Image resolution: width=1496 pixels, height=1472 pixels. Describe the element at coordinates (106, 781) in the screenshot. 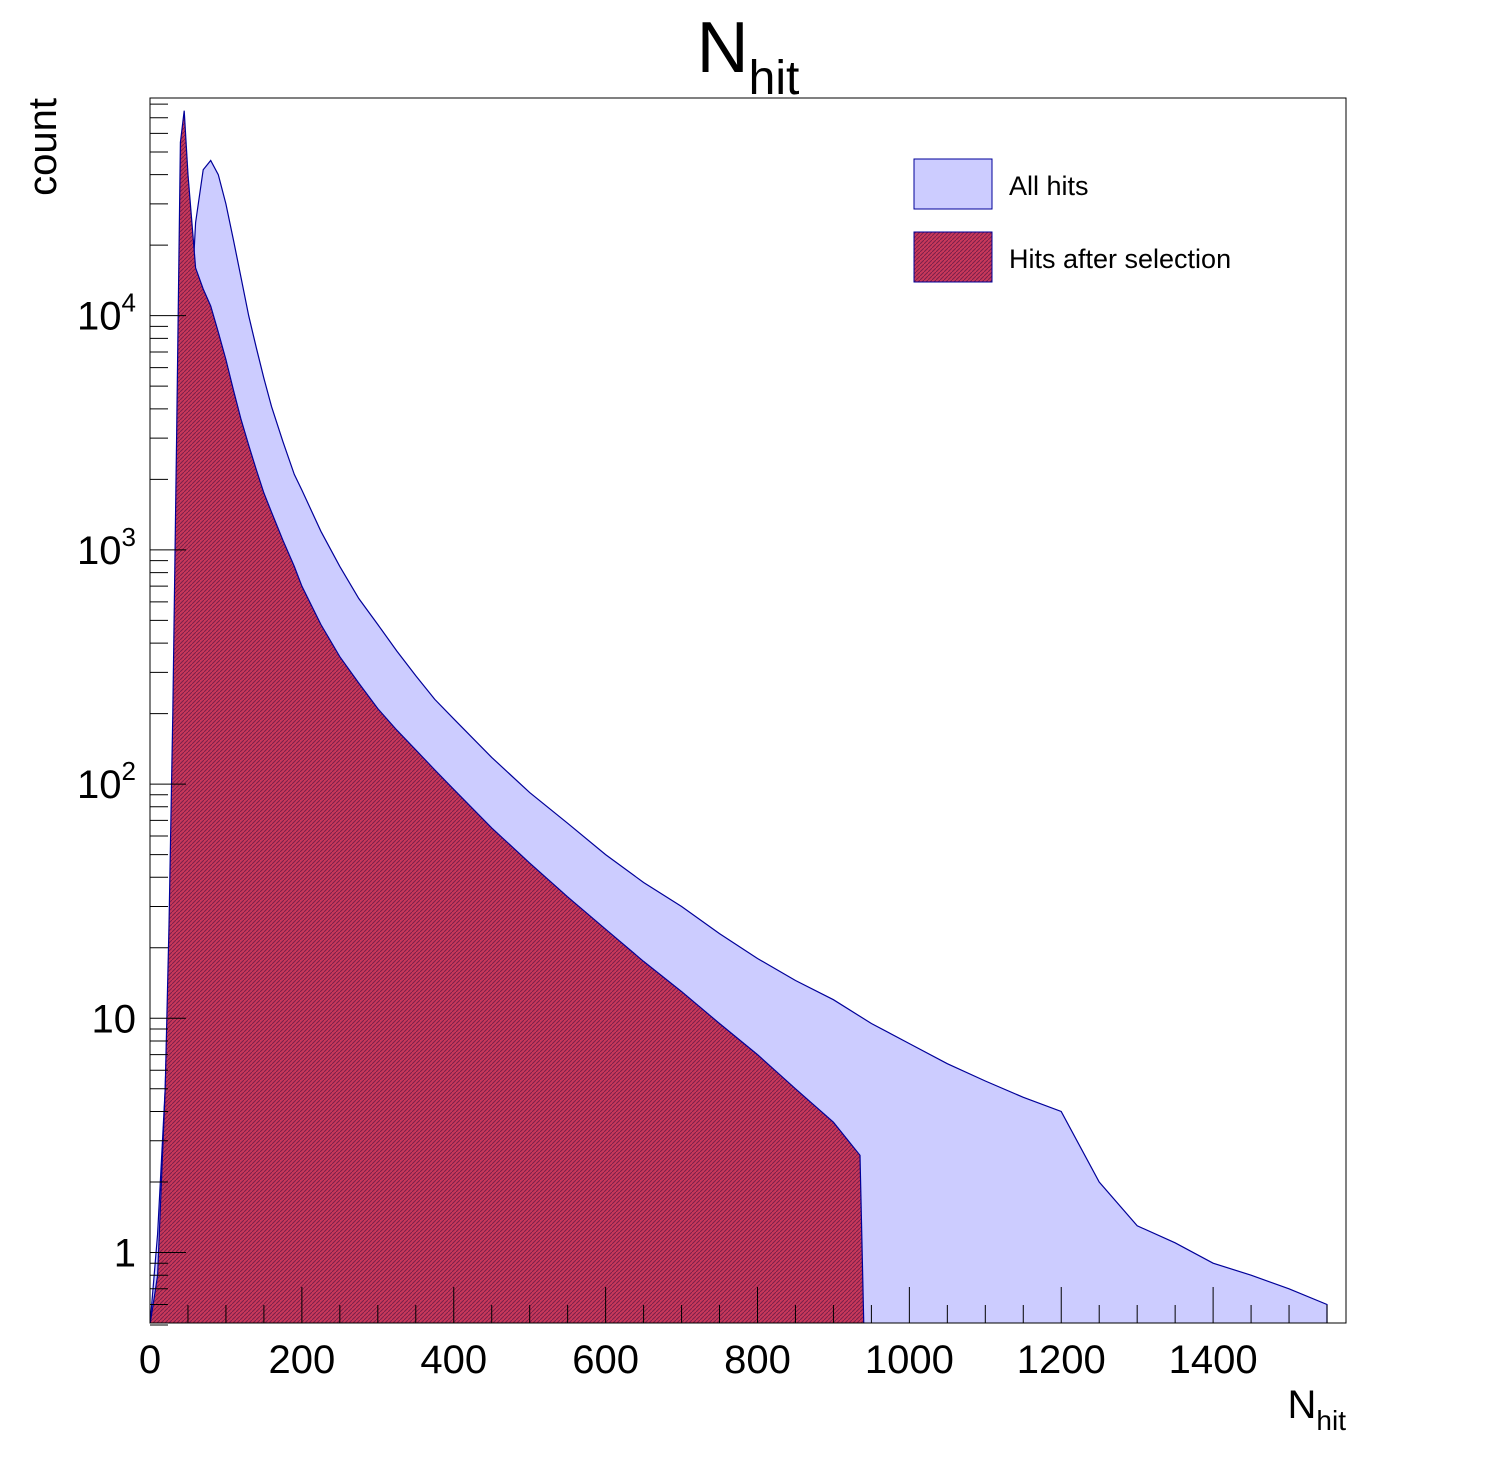

I see `y-tick-label: 10²` at that location.